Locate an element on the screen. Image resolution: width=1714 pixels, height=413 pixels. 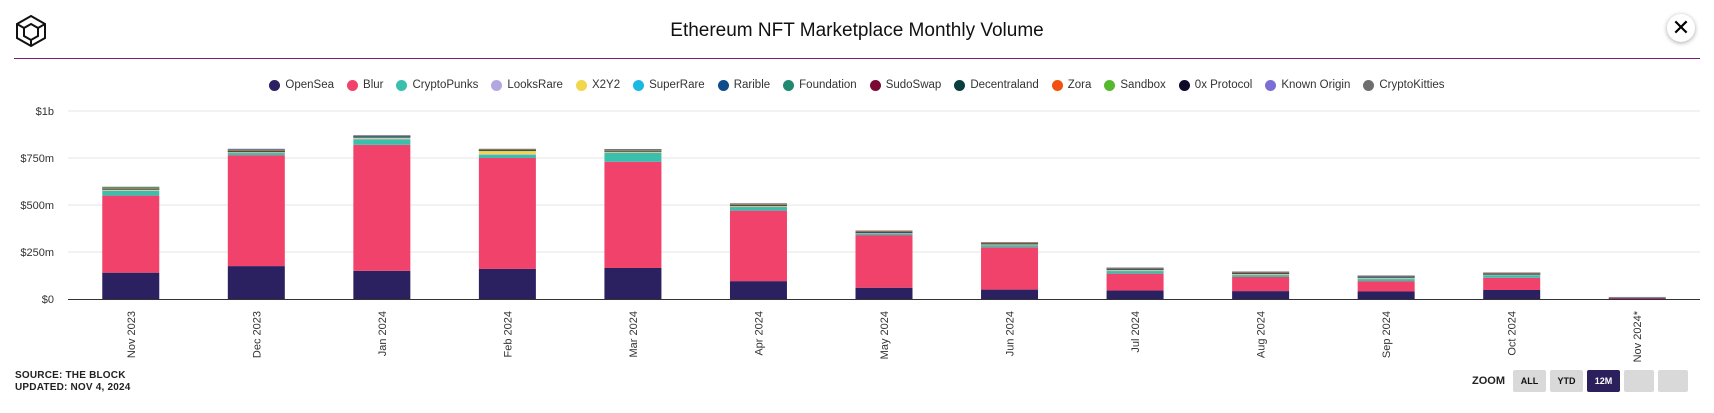
bar-zora-jan-2024 is located at coordinates (382, 136).